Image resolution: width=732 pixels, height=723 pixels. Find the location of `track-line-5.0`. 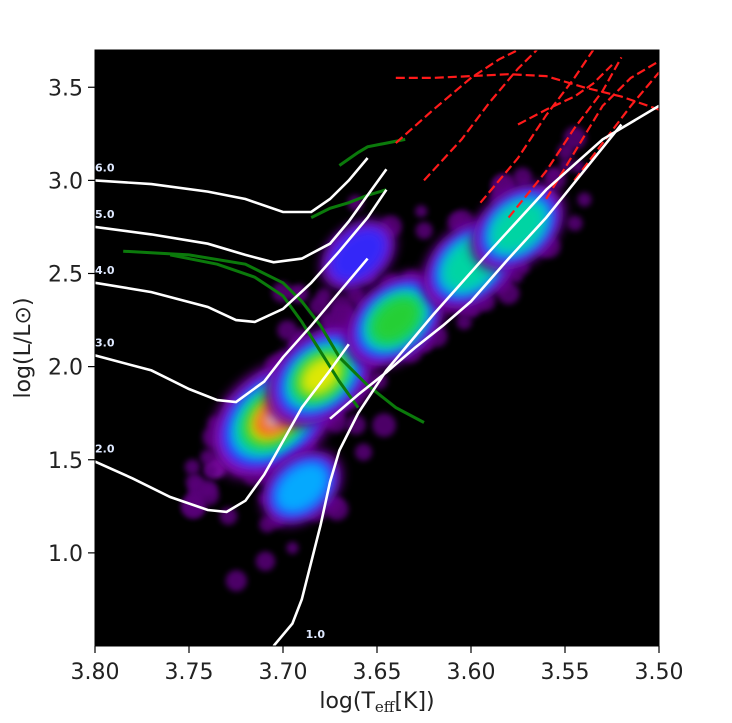

track-line-5.0 is located at coordinates (241, 216).